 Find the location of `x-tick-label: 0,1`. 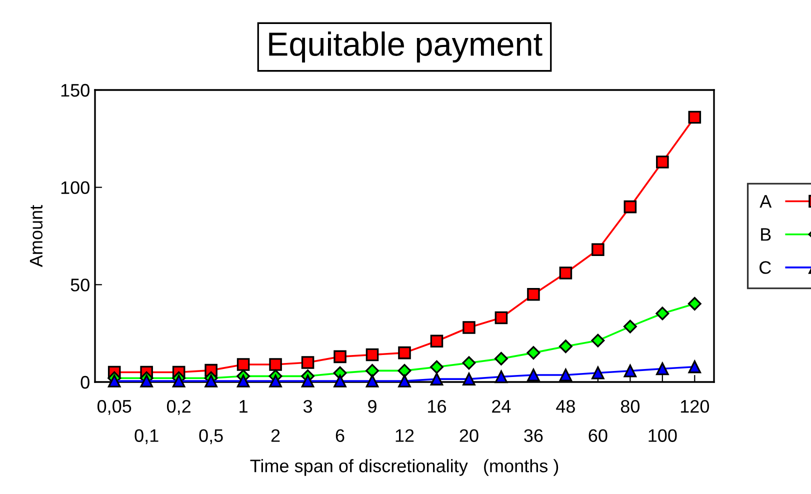

x-tick-label: 0,1 is located at coordinates (146, 436).